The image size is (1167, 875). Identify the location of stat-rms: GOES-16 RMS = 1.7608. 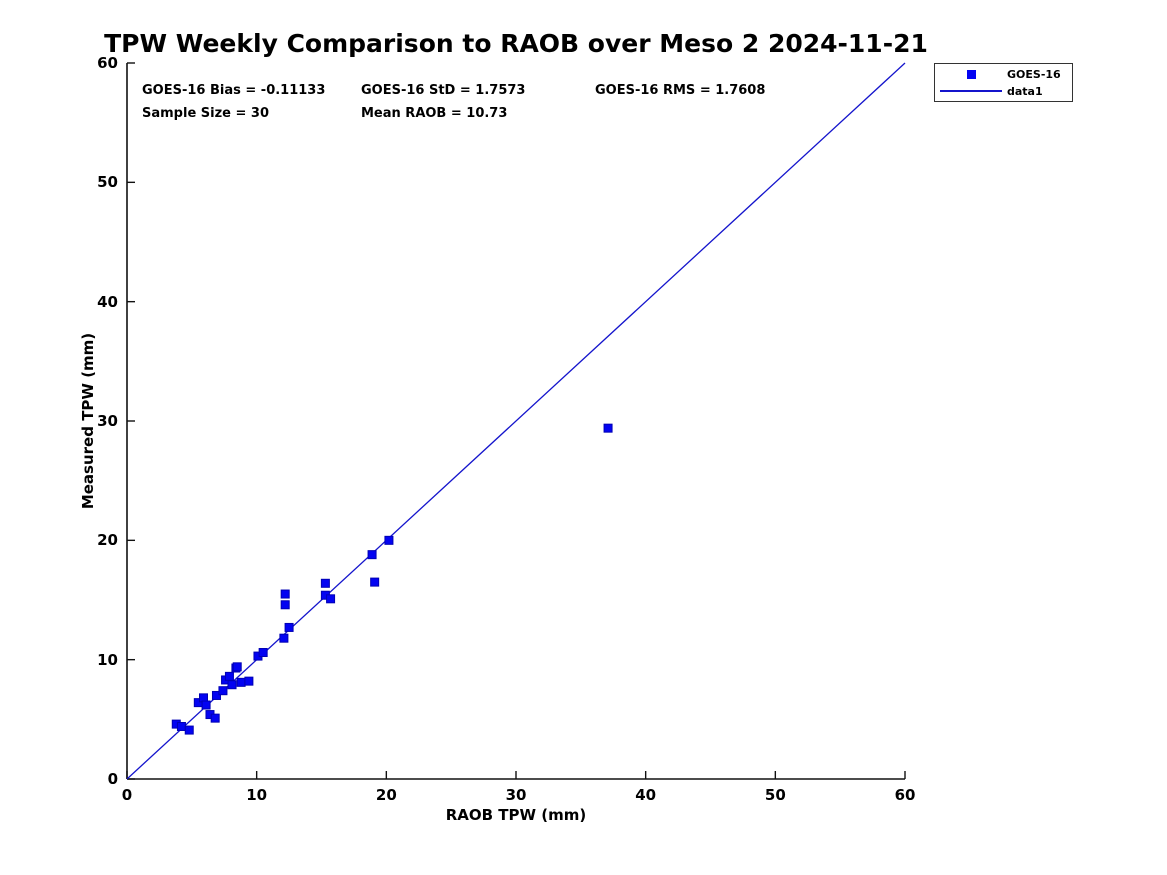
(680, 90).